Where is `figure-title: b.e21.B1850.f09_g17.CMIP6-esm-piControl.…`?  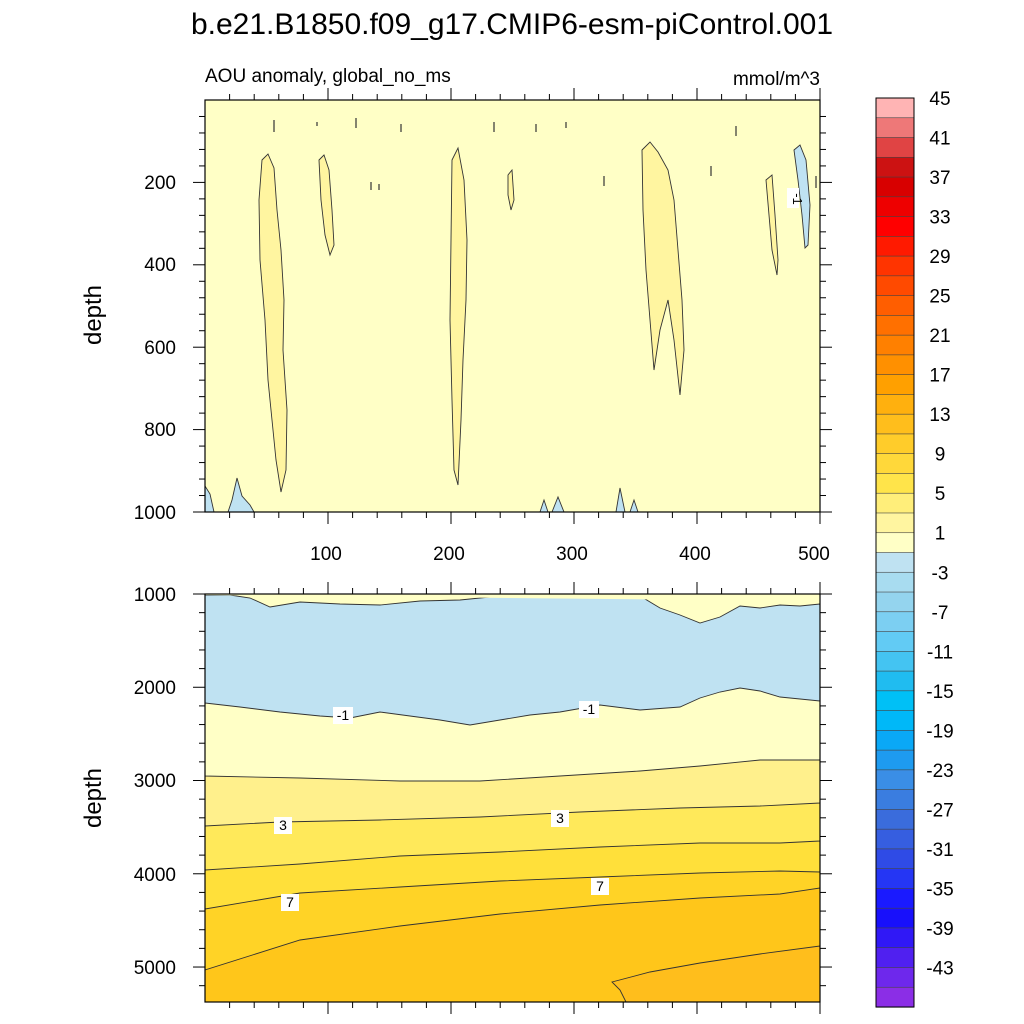 figure-title: b.e21.B1850.f09_g17.CMIP6-esm-piControl.… is located at coordinates (512, 24).